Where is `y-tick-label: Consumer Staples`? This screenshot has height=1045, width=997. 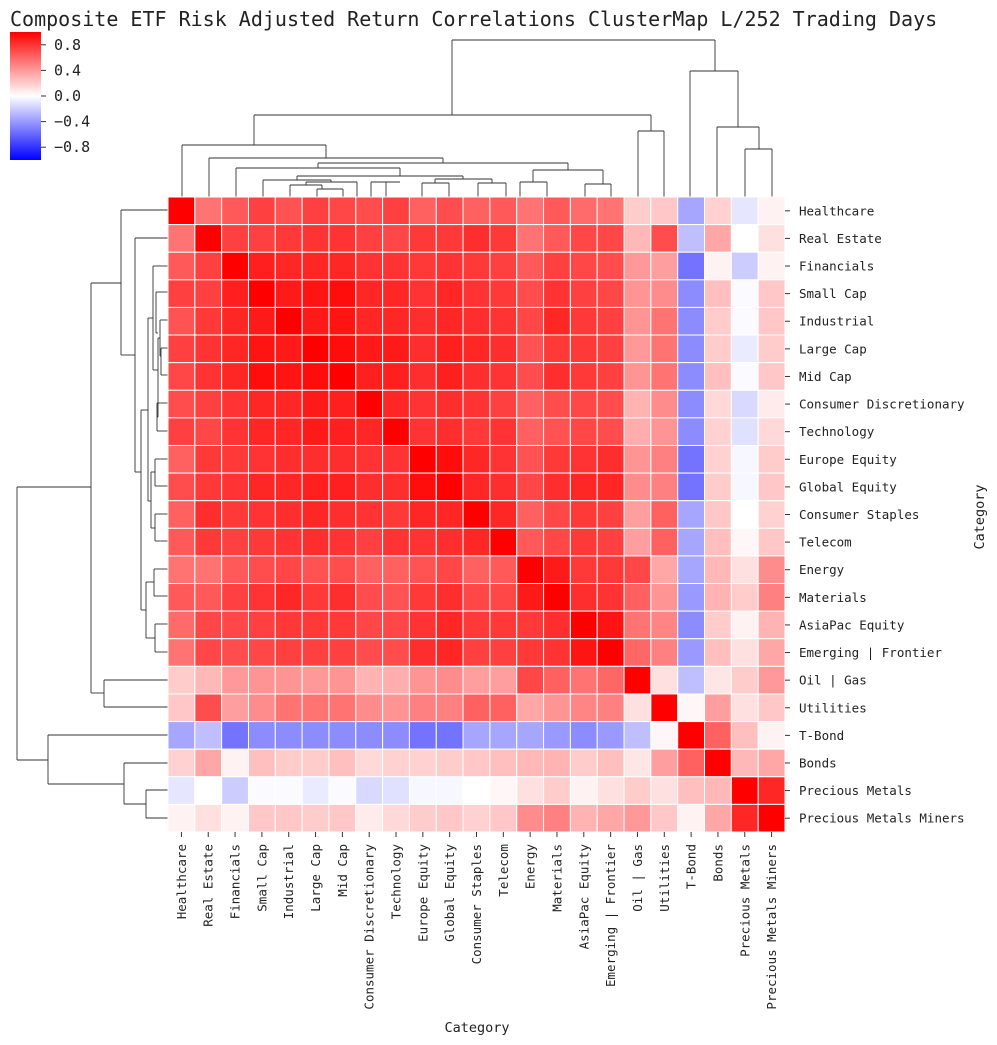
y-tick-label: Consumer Staples is located at coordinates (859, 514).